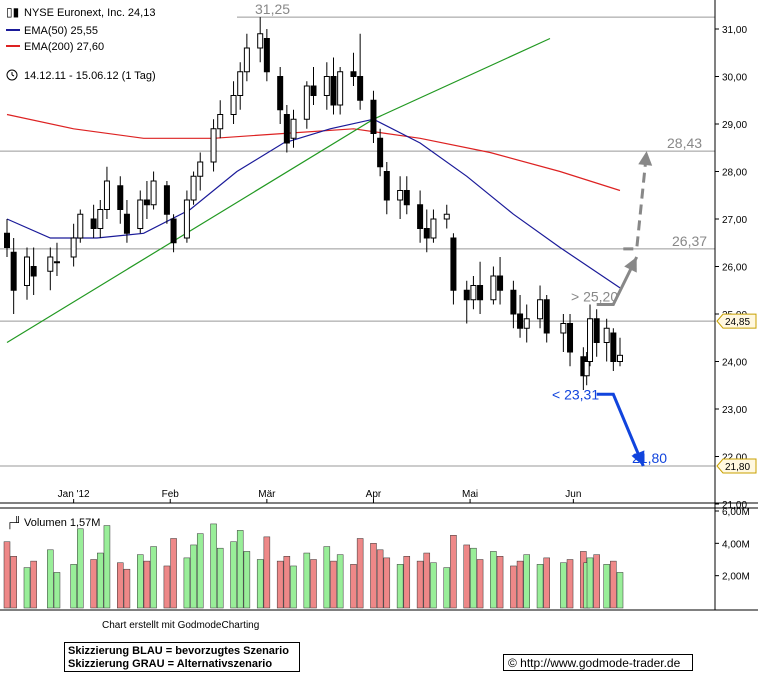  What do you see at coordinates (374, 494) in the screenshot?
I see `x-tick-label: Apr` at bounding box center [374, 494].